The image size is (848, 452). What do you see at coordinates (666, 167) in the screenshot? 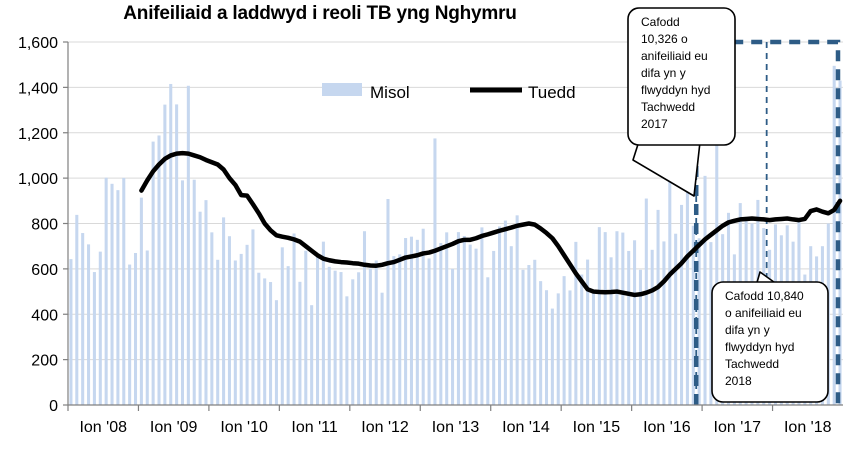
I see `callout-2017-tail` at bounding box center [666, 167].